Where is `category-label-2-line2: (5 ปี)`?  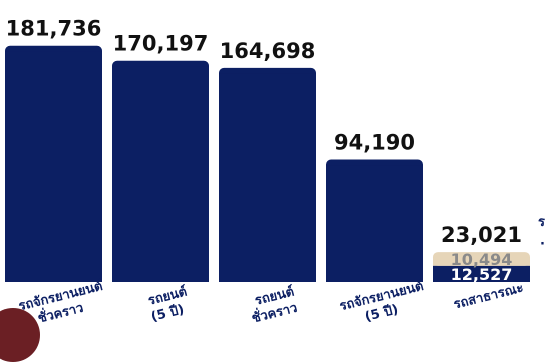 category-label-2-line2: (5 ปี) is located at coordinates (167, 313).